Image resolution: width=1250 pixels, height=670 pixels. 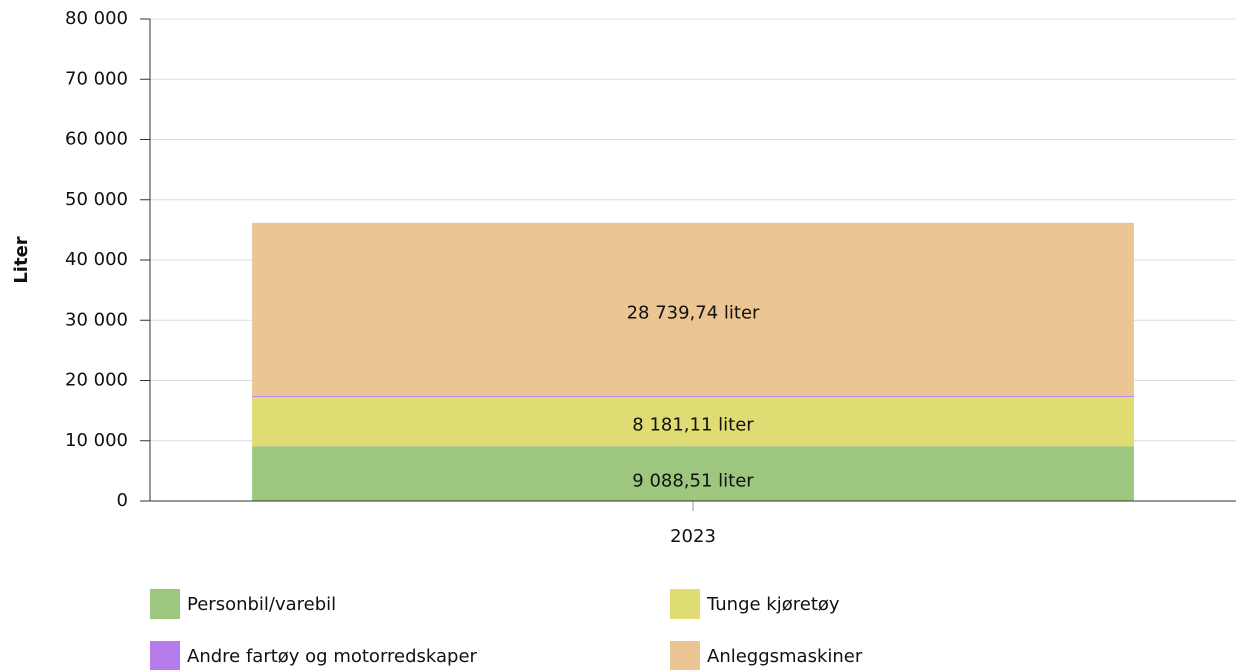 I want to click on data-label: 8 181,11 liter, so click(x=693, y=425).